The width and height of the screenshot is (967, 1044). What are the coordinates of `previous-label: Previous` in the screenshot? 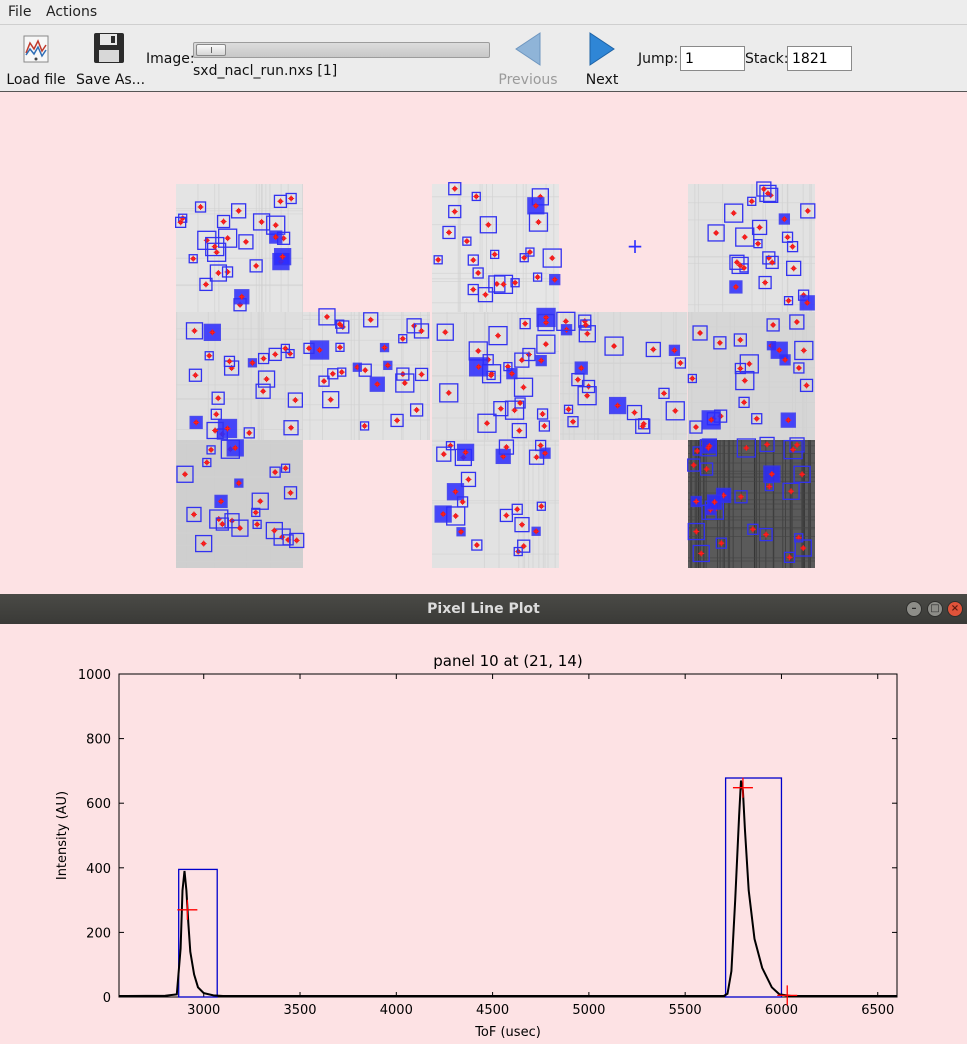 It's located at (528, 80).